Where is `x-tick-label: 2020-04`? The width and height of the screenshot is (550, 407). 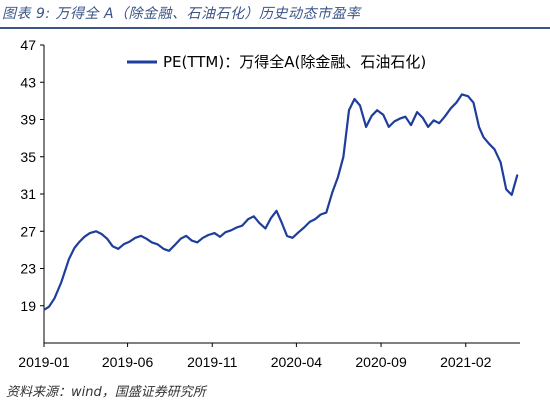 x-tick-label: 2020-04 is located at coordinates (297, 362).